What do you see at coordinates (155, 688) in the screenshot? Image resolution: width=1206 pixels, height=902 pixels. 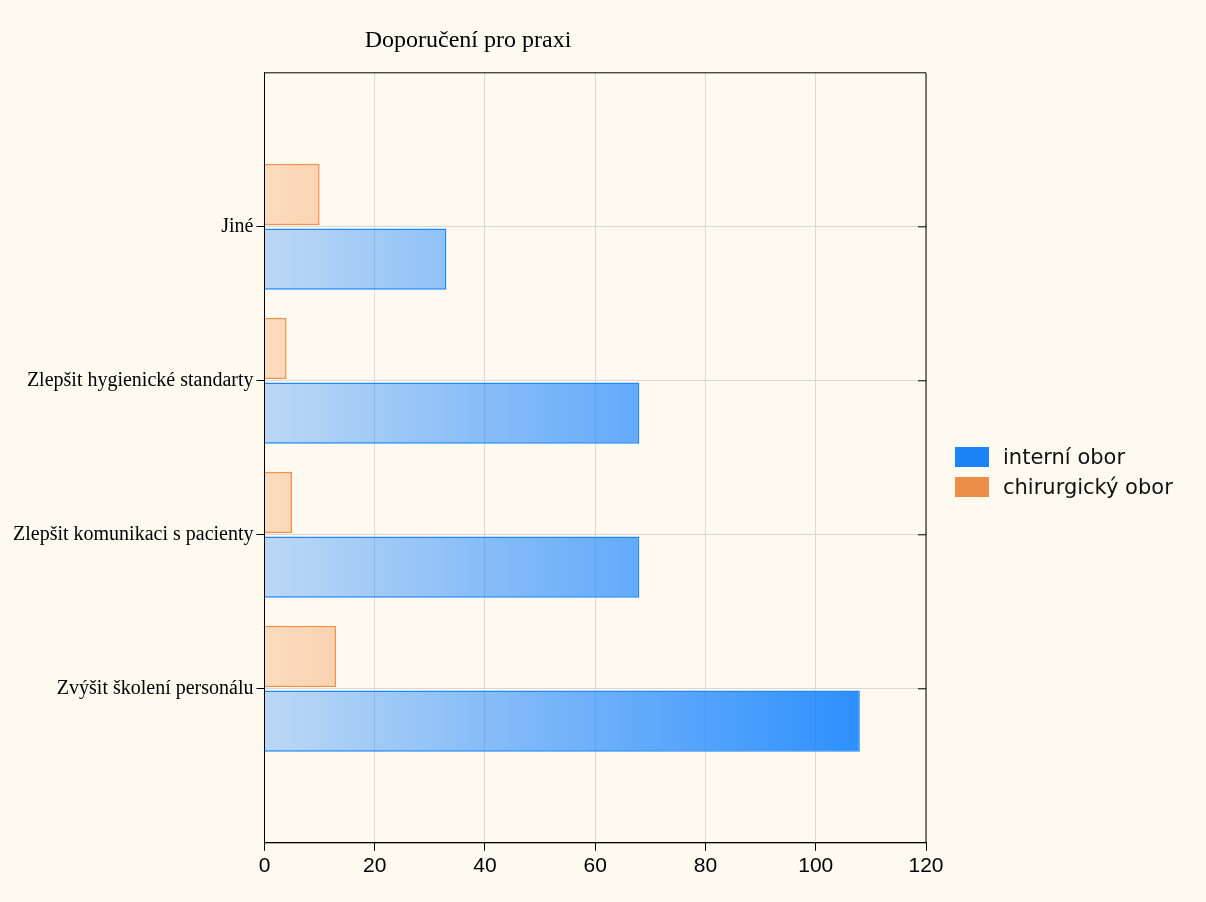 I see `y-tick-label: Zvýšit školení personálu` at bounding box center [155, 688].